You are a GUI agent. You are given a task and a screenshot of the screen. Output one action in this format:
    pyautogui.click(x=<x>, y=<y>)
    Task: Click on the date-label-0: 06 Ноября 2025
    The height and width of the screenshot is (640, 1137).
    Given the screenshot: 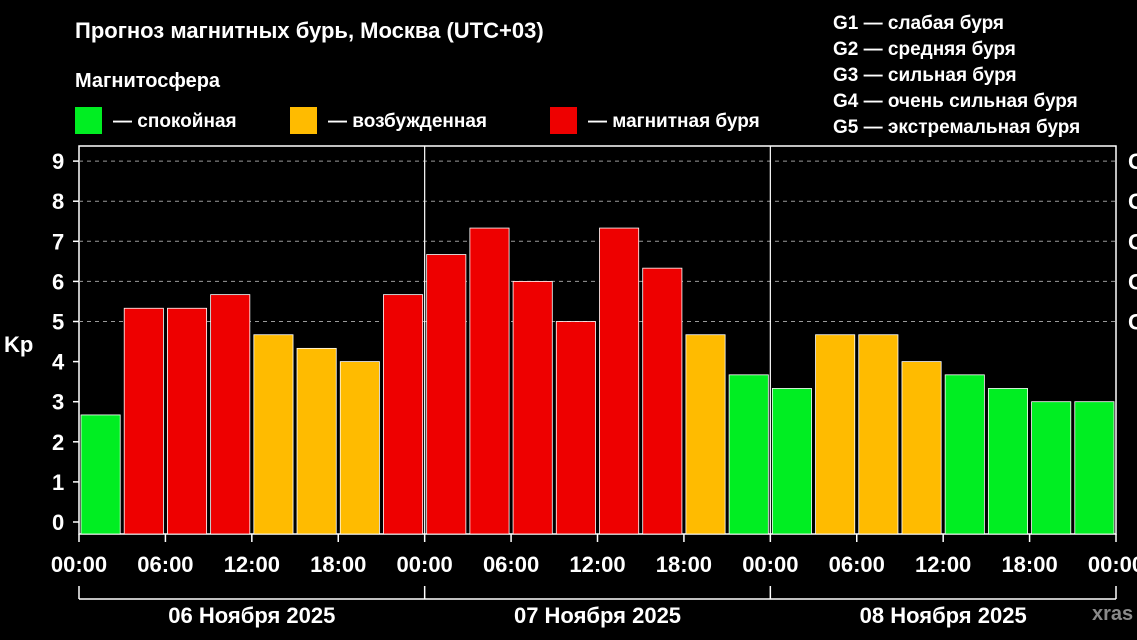 What is the action you would take?
    pyautogui.click(x=251, y=615)
    